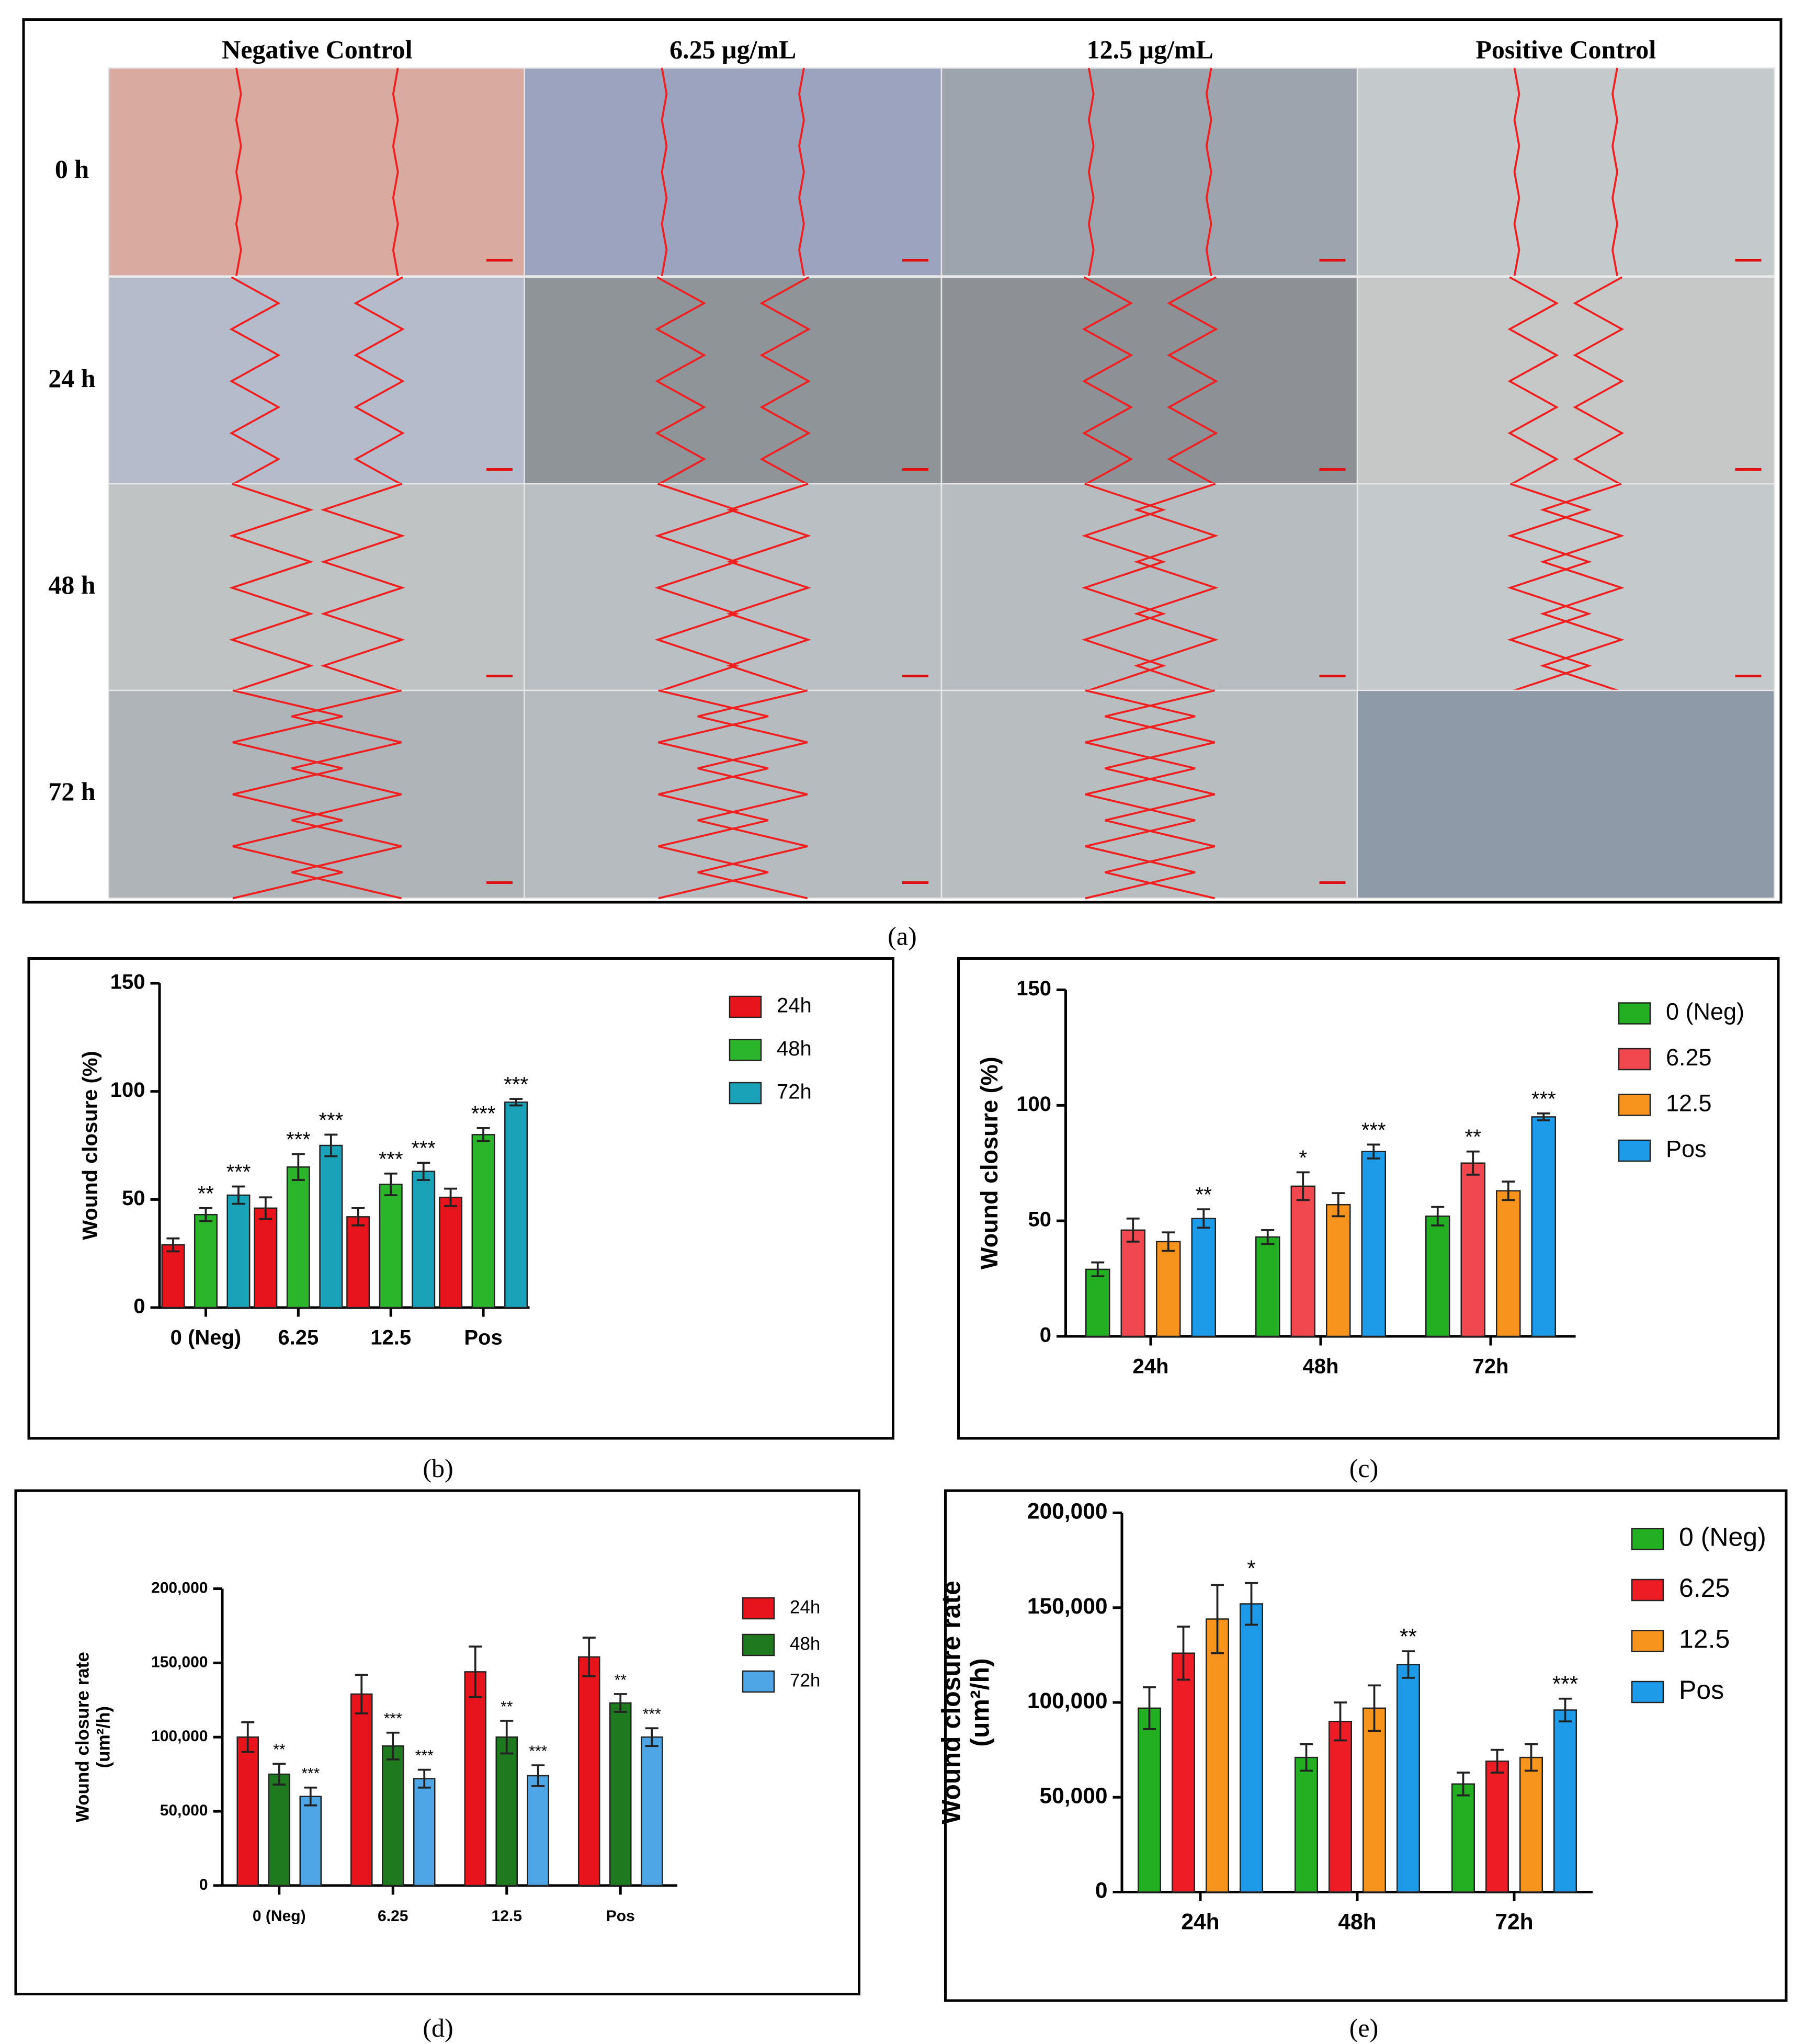  Describe the element at coordinates (1565, 49) in the screenshot. I see `column-label: Positive Control` at that location.